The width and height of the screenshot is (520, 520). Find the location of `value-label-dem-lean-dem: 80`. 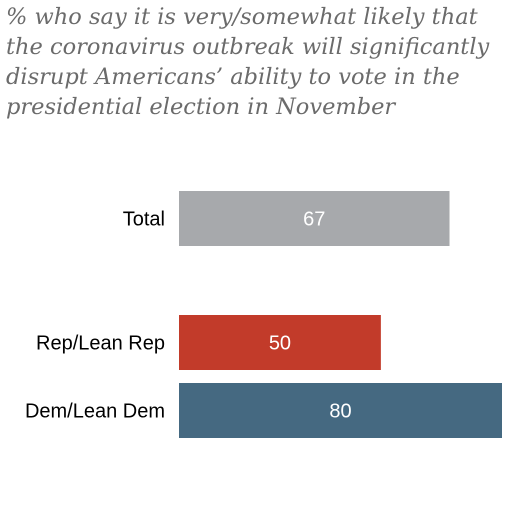

value-label-dem-lean-dem: 80 is located at coordinates (340, 412).